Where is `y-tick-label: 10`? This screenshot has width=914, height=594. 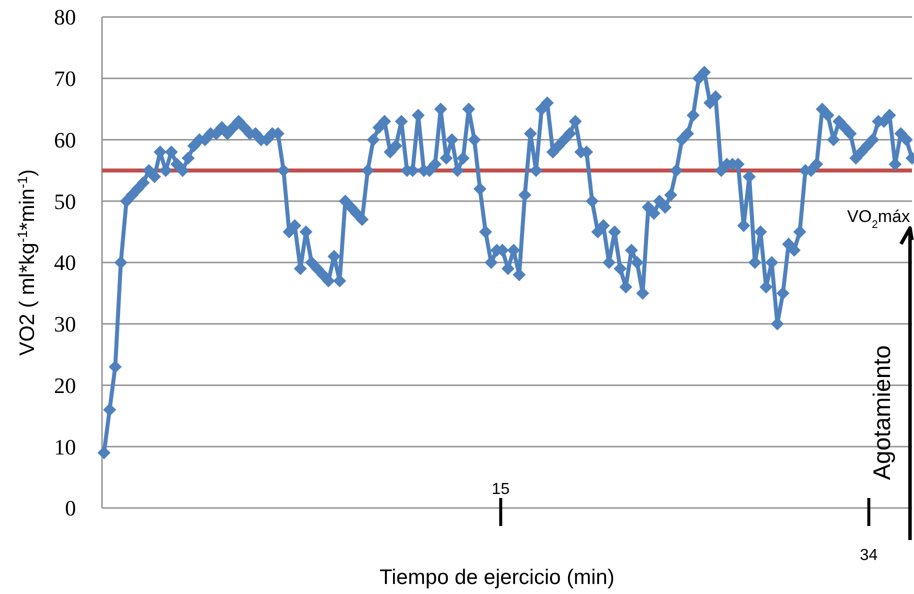 y-tick-label: 10 is located at coordinates (65, 447).